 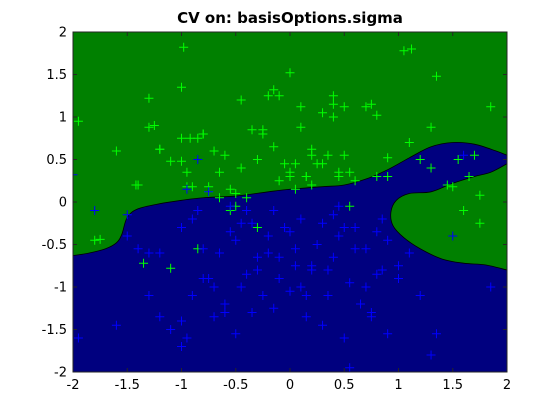 What do you see at coordinates (63, 118) in the screenshot?
I see `y-tick-label: 1` at bounding box center [63, 118].